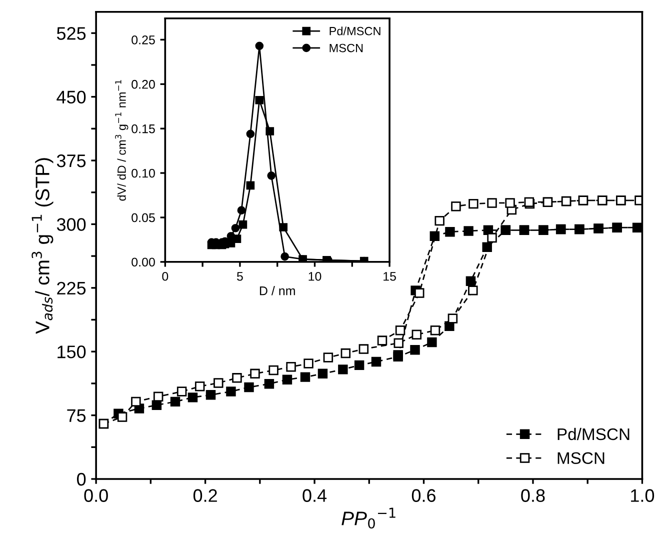 This screenshot has height=540, width=658. Describe the element at coordinates (71, 33) in the screenshot. I see `y-tick-label: 525` at that location.